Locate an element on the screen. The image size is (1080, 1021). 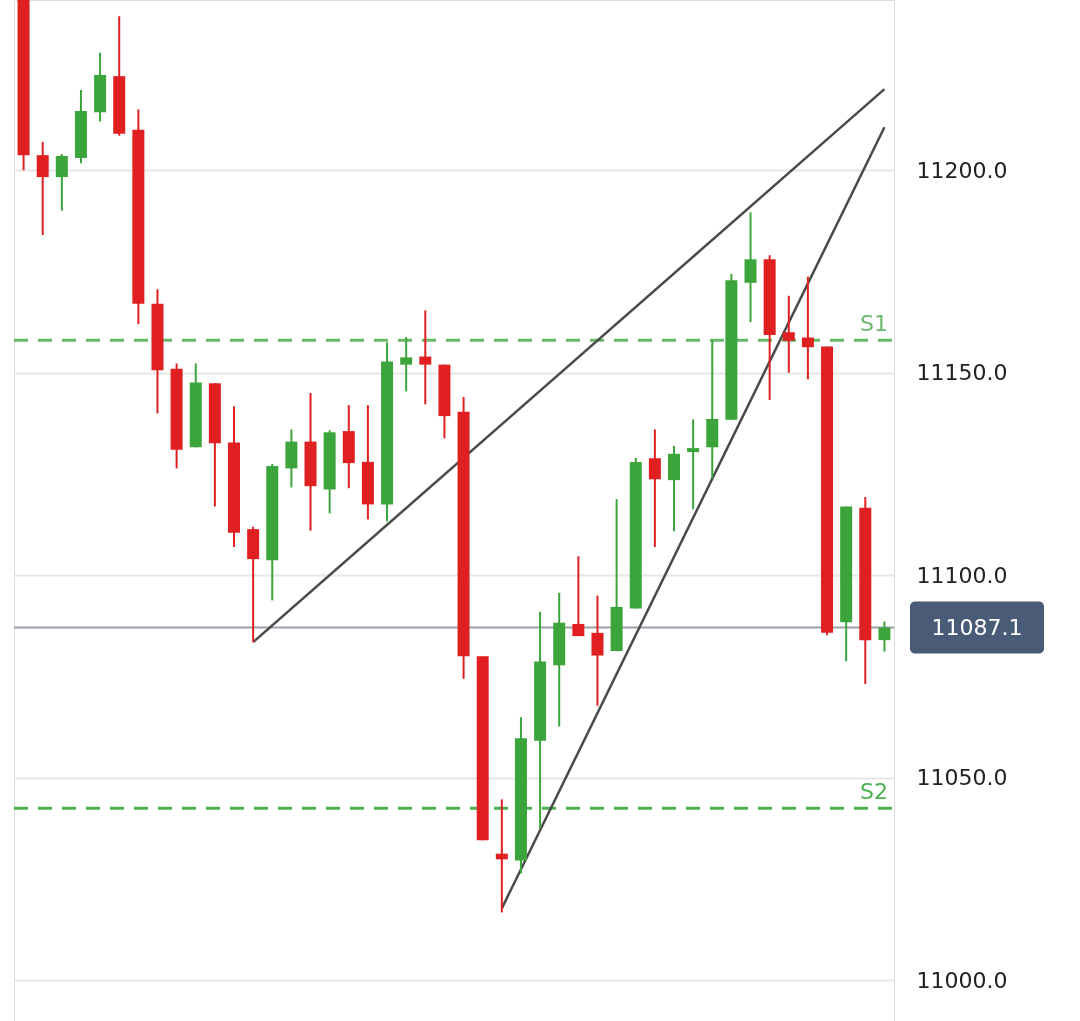
y-tick-label: 11200.0 is located at coordinates (962, 170).